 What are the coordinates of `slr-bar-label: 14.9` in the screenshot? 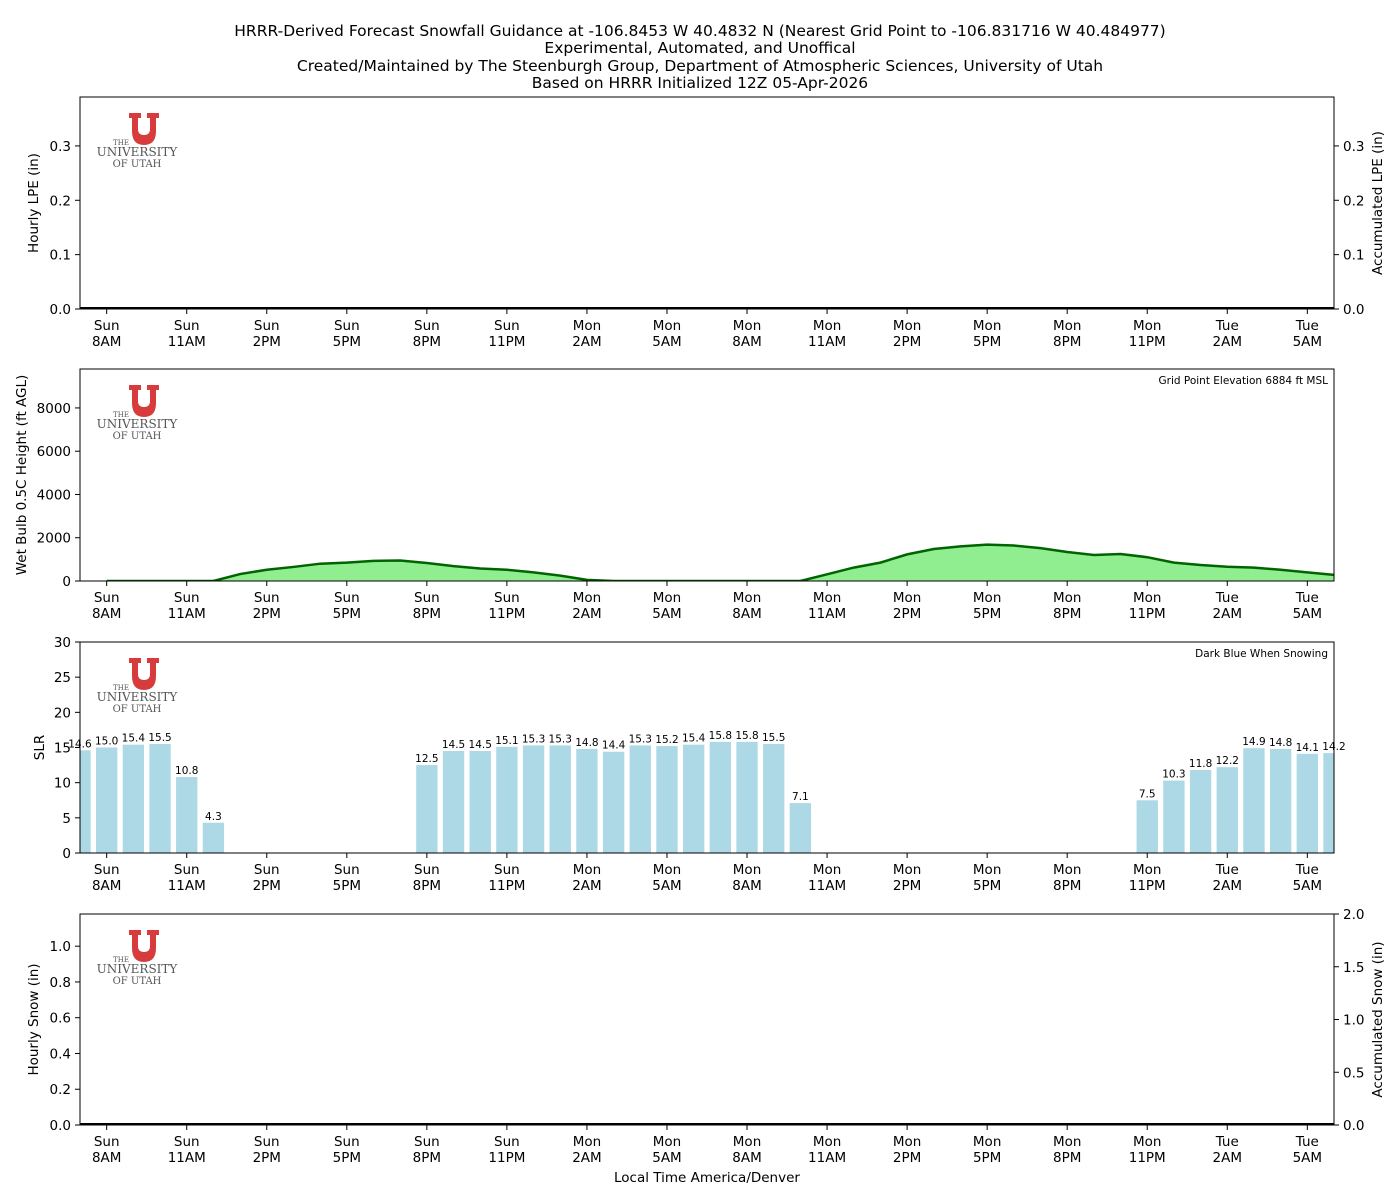 It's located at (1253, 742).